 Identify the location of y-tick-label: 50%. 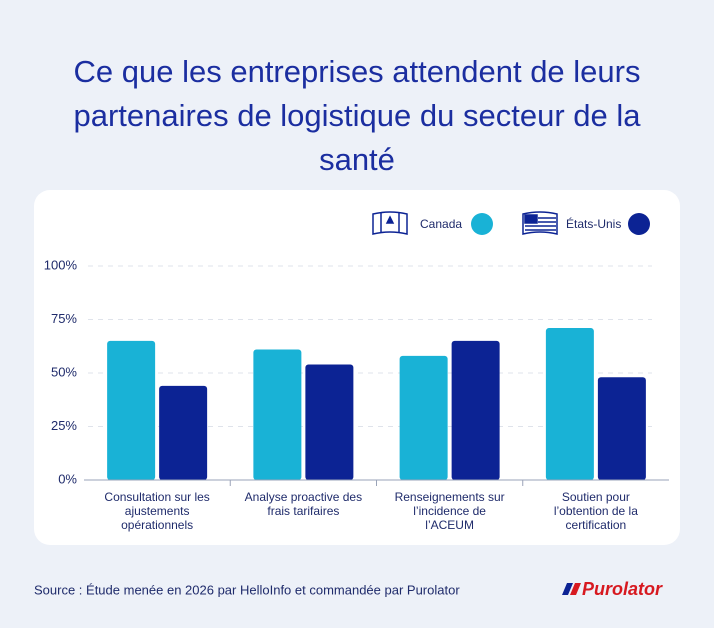
(64, 371).